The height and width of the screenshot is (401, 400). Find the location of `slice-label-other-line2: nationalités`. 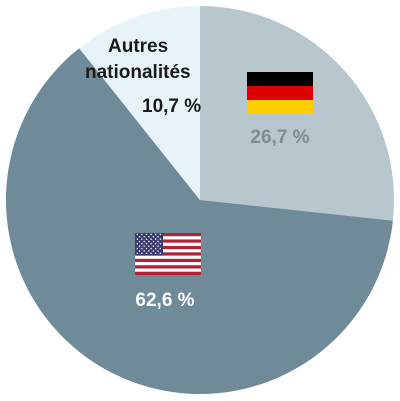

slice-label-other-line2: nationalités is located at coordinates (138, 72).